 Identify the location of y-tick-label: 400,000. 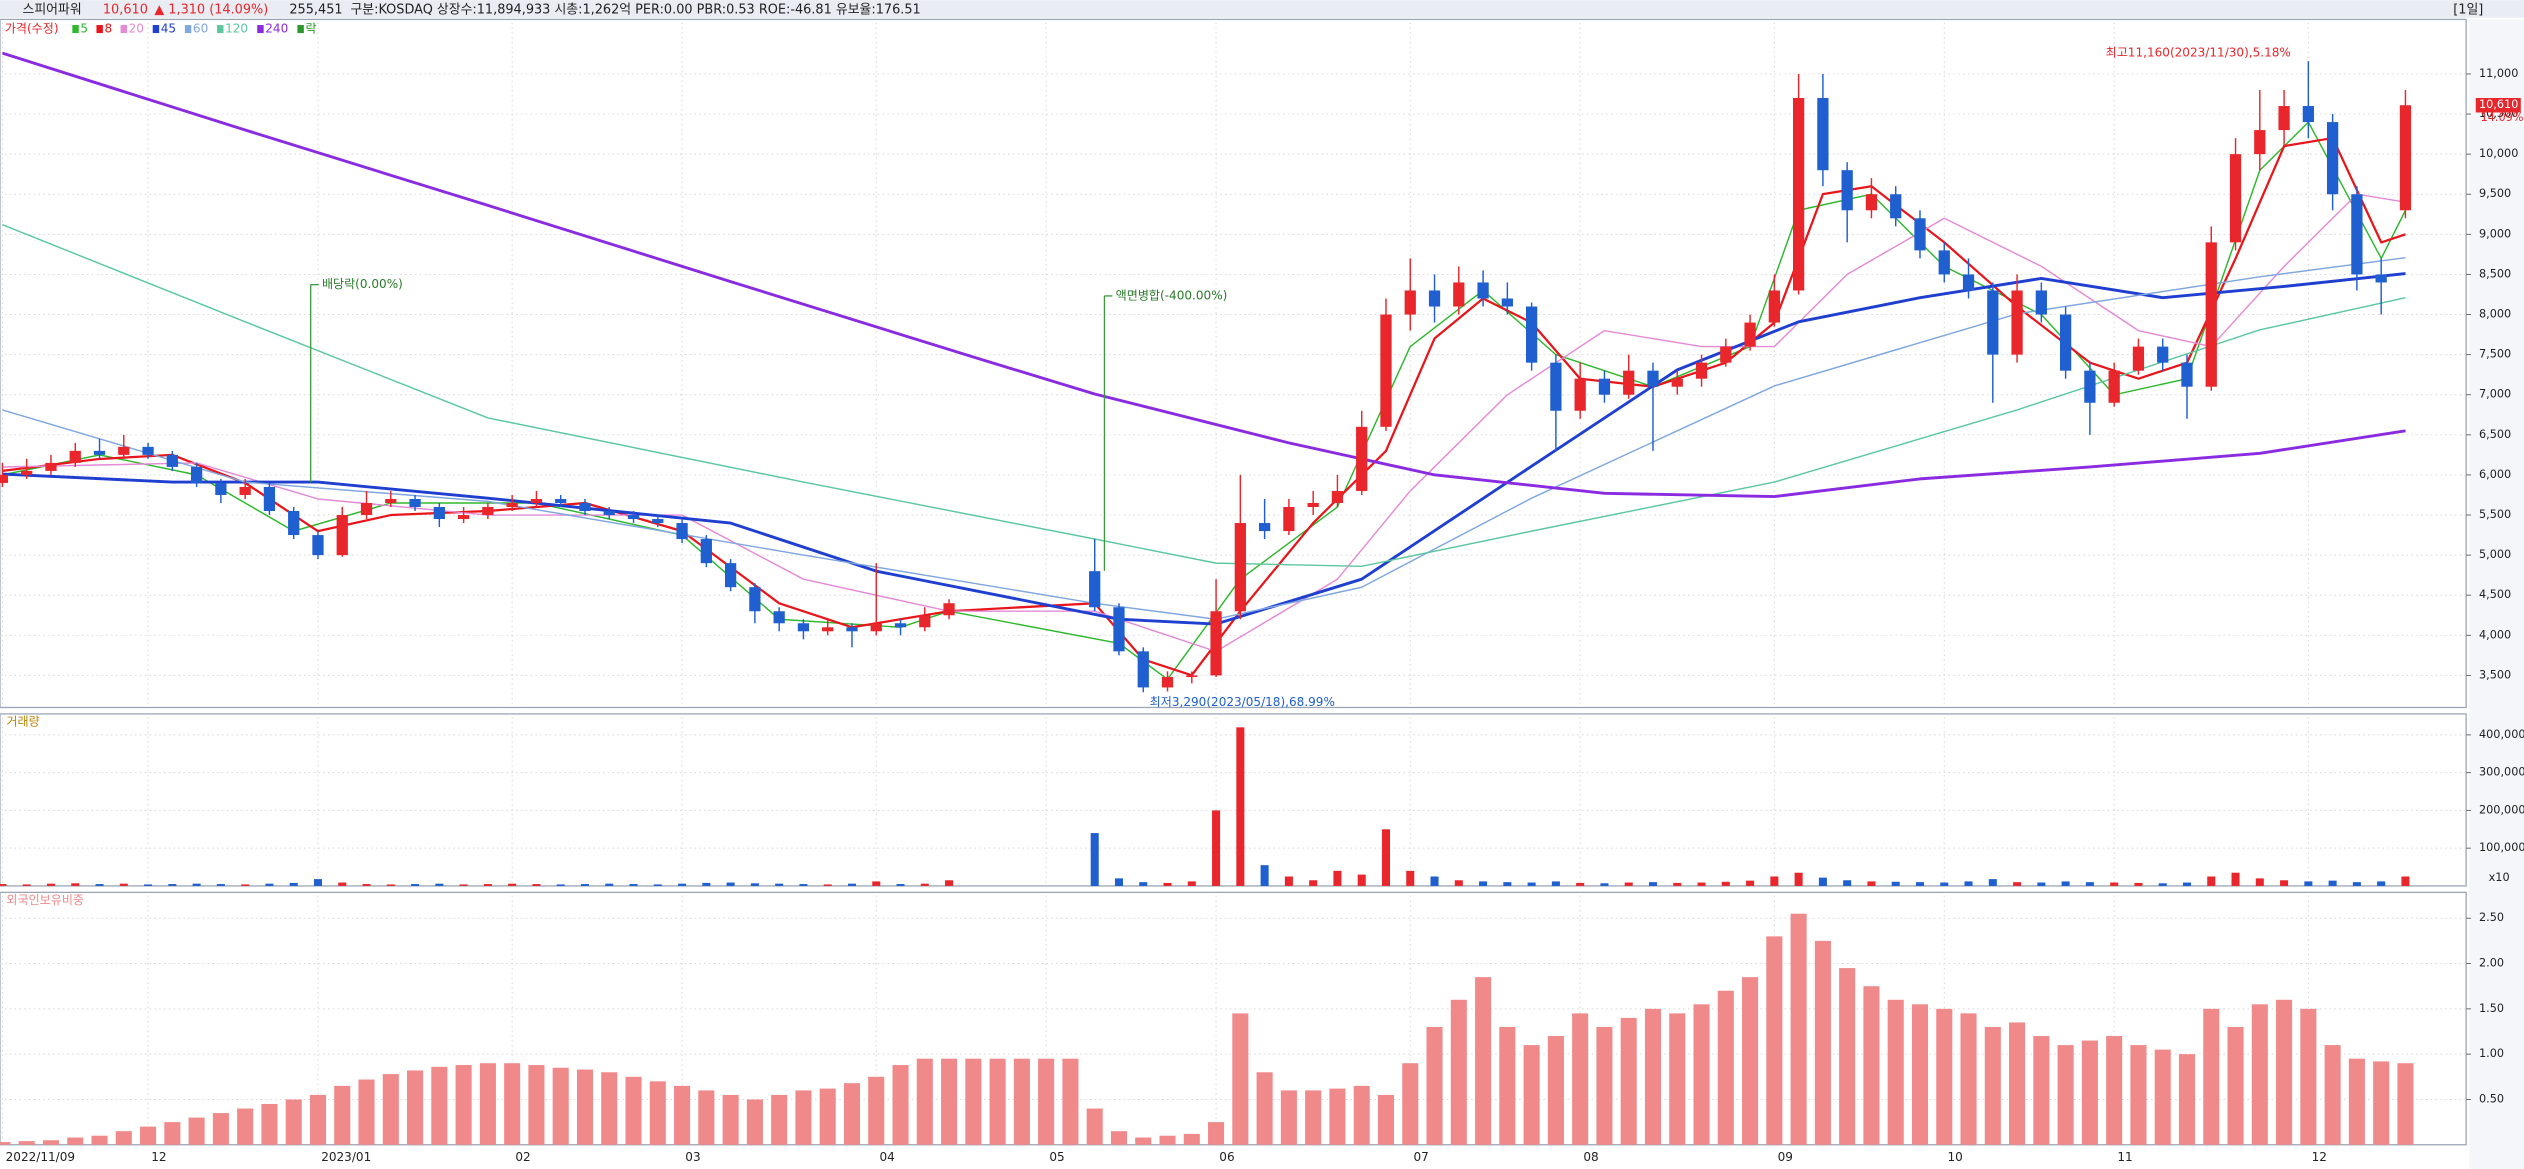
(2501, 734).